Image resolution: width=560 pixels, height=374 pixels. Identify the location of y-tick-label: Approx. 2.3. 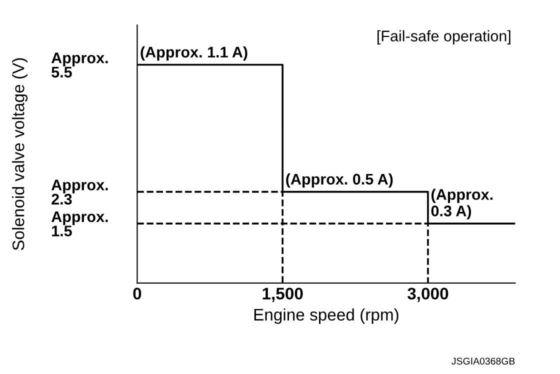
(79, 192).